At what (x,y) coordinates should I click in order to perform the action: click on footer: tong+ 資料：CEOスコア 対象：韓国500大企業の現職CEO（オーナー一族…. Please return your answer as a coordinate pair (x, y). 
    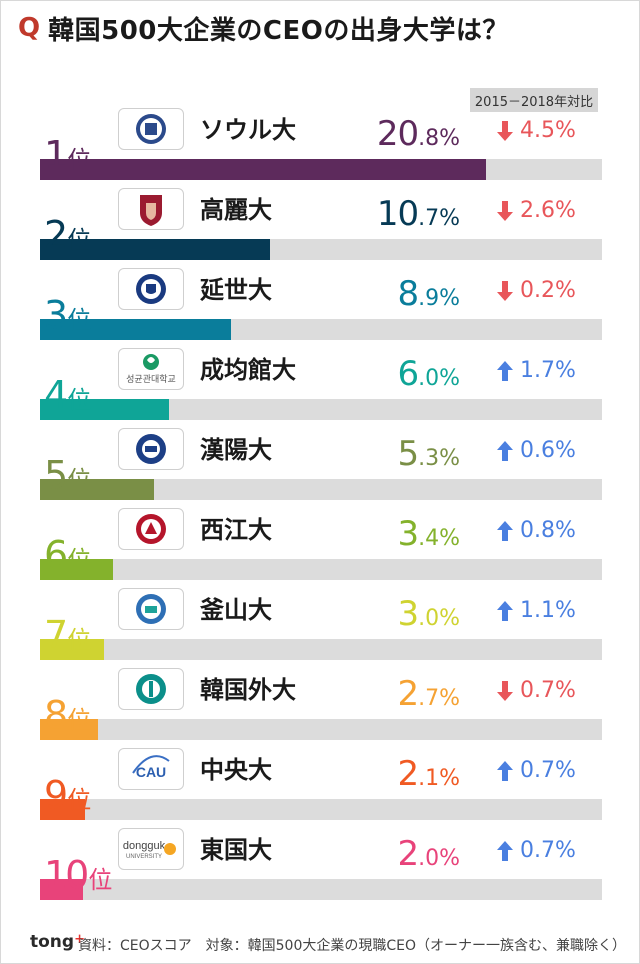
    Looking at the image, I should click on (320, 944).